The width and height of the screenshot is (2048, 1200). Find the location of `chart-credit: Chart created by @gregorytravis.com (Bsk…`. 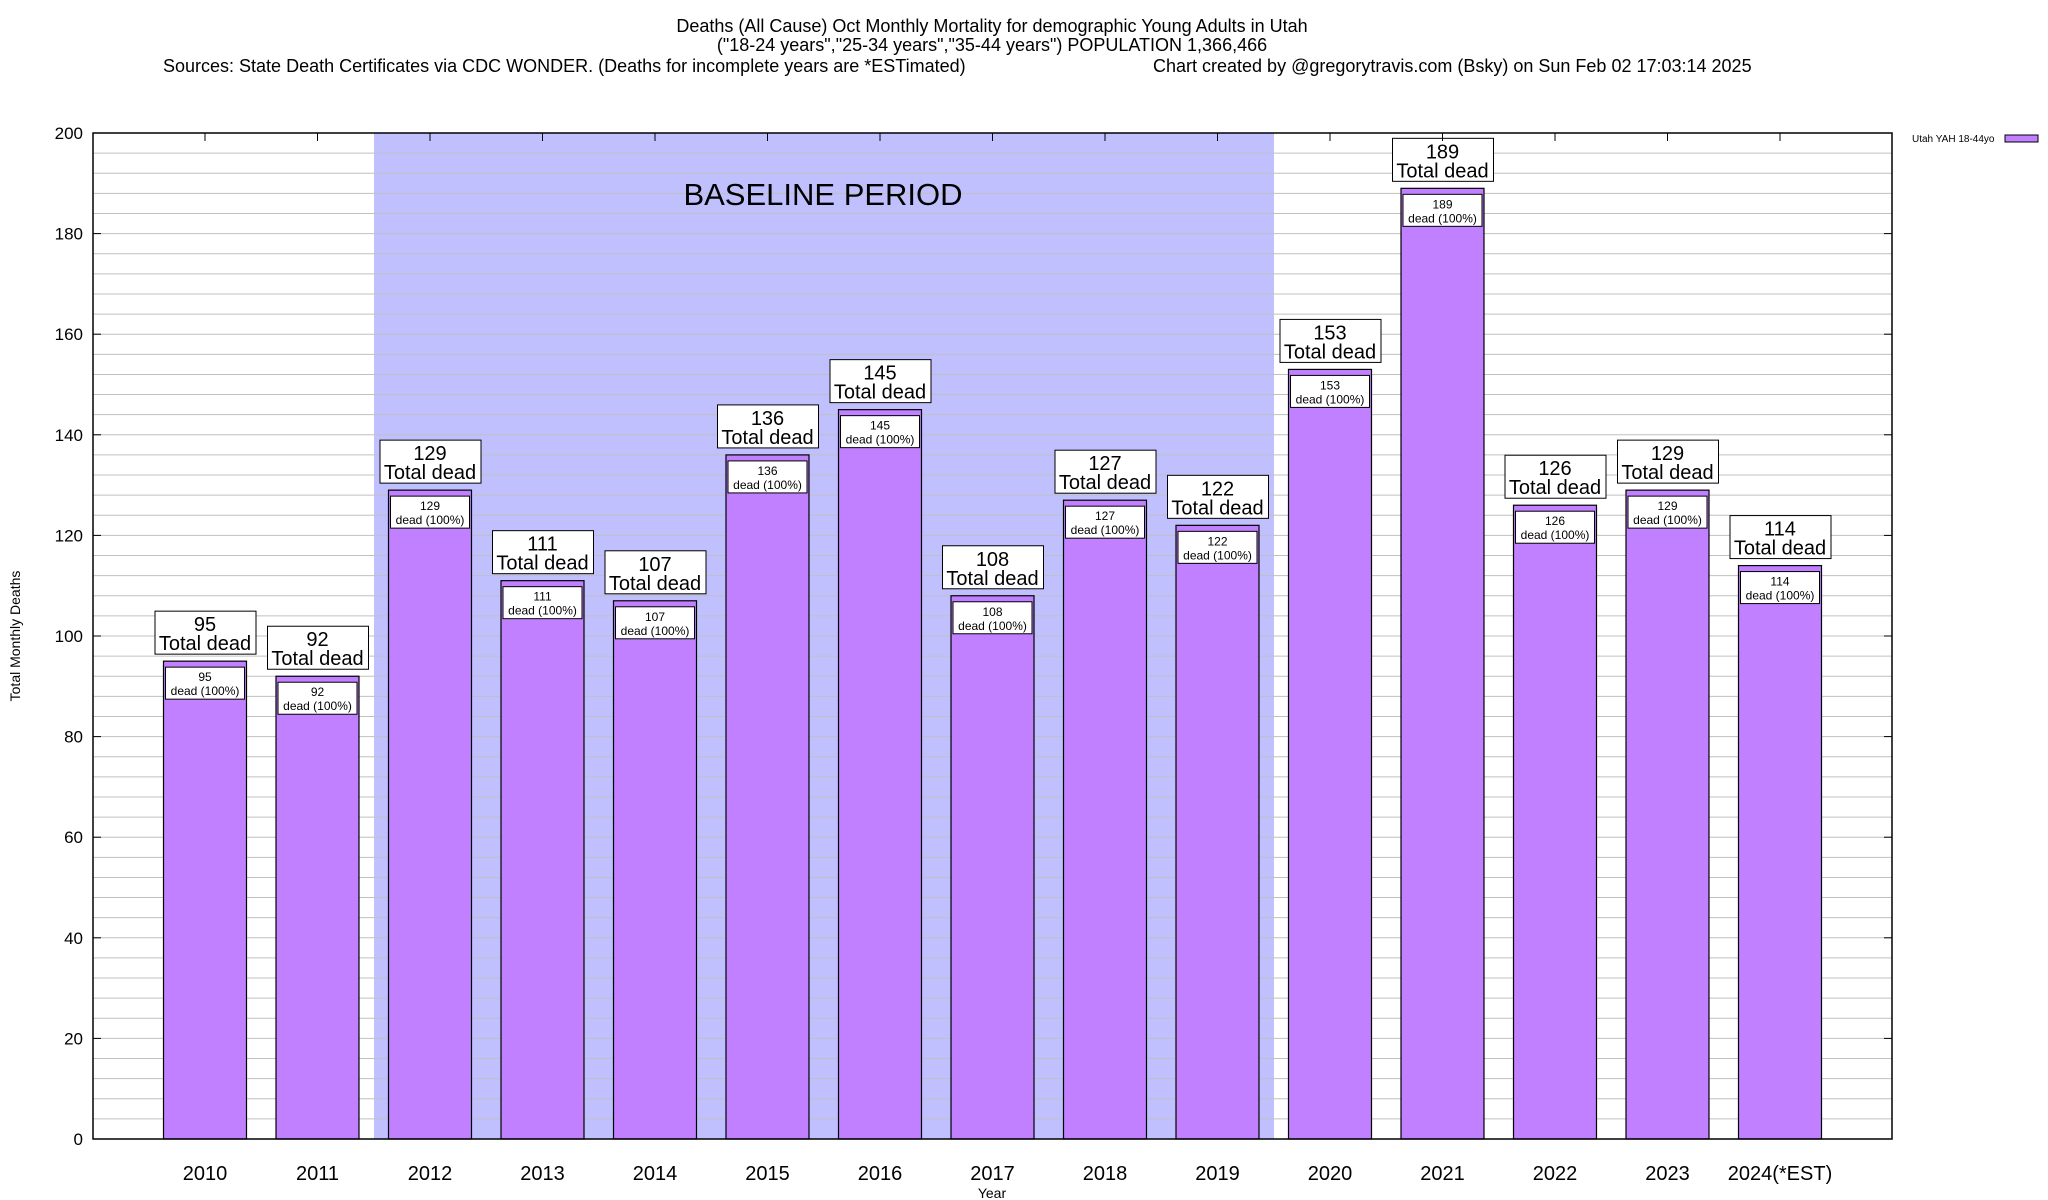

chart-credit: Chart created by @gregorytravis.com (Bsk… is located at coordinates (1452, 66).